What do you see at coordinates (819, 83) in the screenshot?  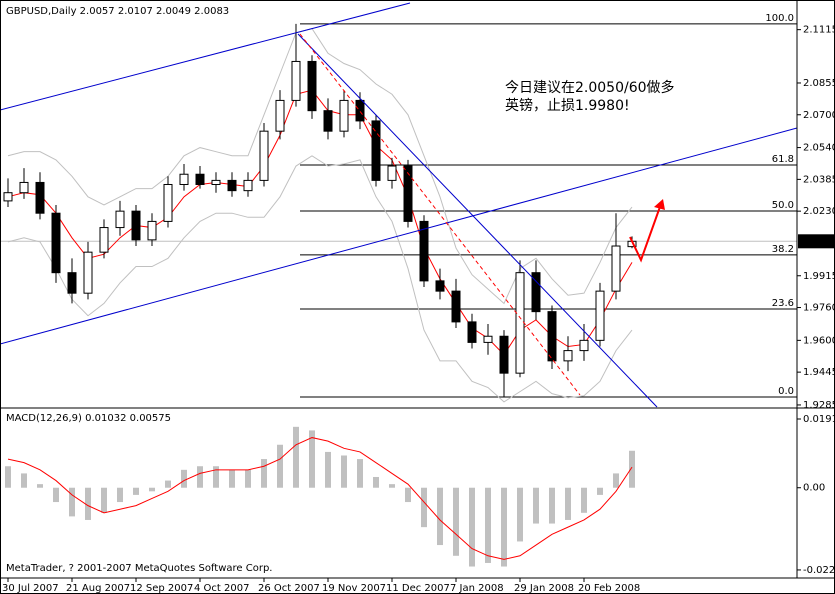 I see `y-tick-label: 2.0855` at bounding box center [819, 83].